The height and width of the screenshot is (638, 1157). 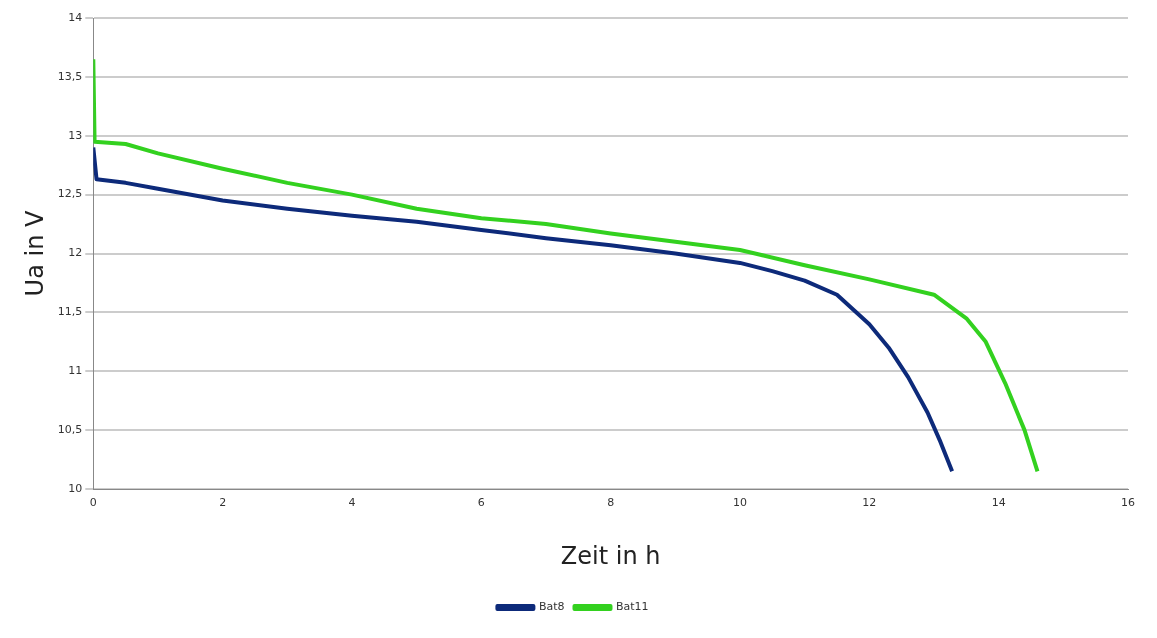 What do you see at coordinates (352, 503) in the screenshot?
I see `x-tick-label: 4` at bounding box center [352, 503].